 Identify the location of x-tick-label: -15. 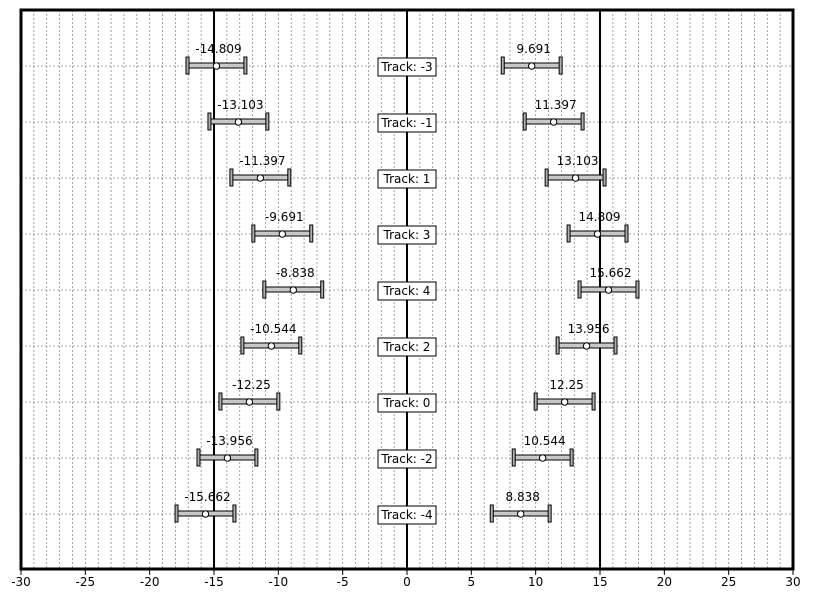
(214, 582).